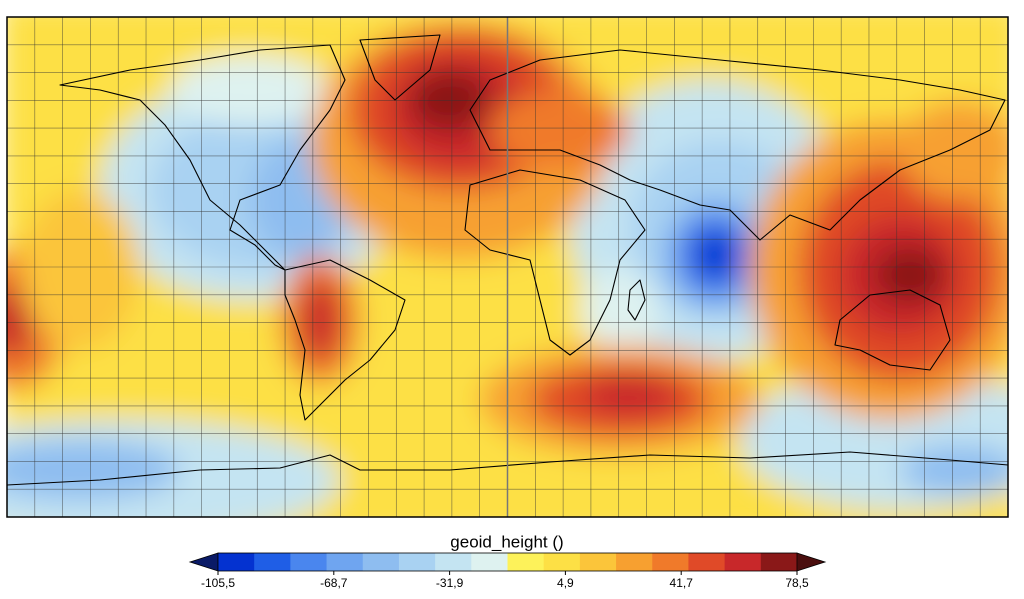 The image size is (1024, 599). I want to click on coast-north-america, so click(202, 157).